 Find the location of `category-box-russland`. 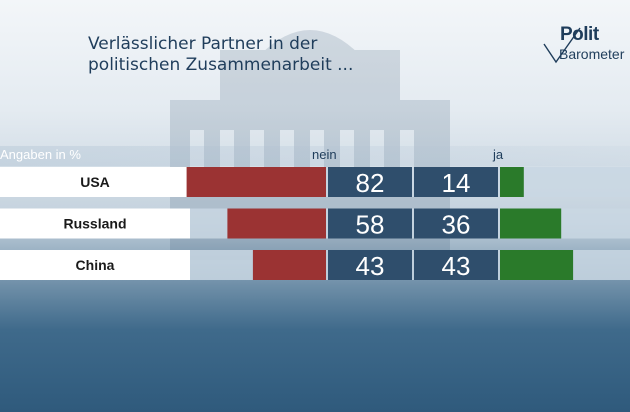

category-box-russland is located at coordinates (95, 223).